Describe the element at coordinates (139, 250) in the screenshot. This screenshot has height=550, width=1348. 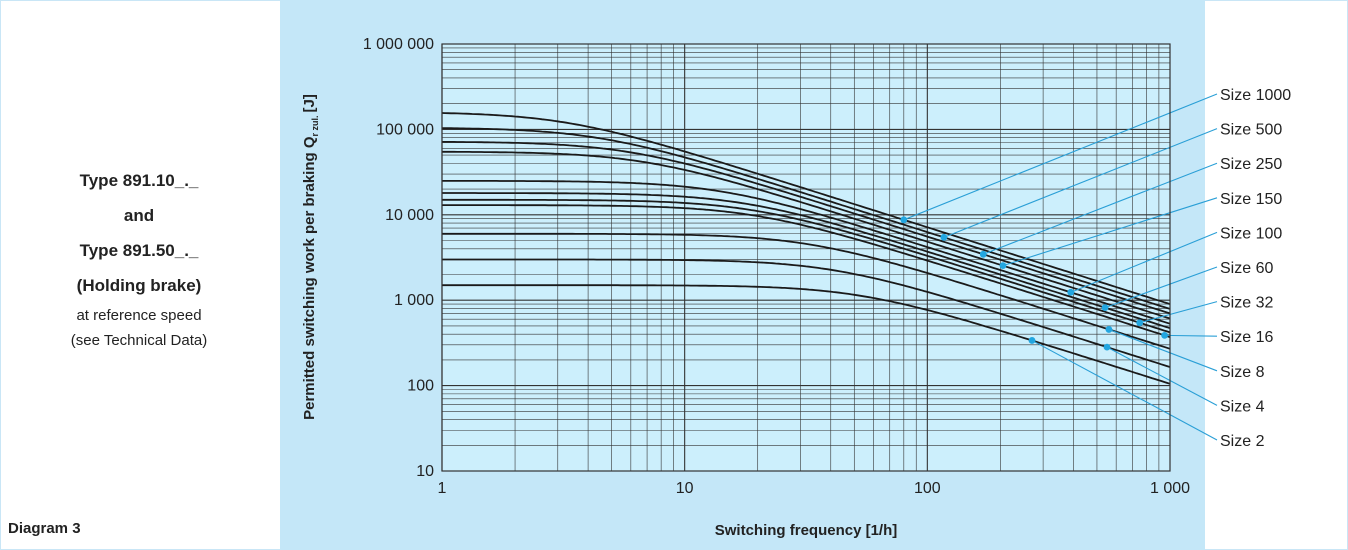
I see `caption-type-2: Type 891.50_._` at that location.